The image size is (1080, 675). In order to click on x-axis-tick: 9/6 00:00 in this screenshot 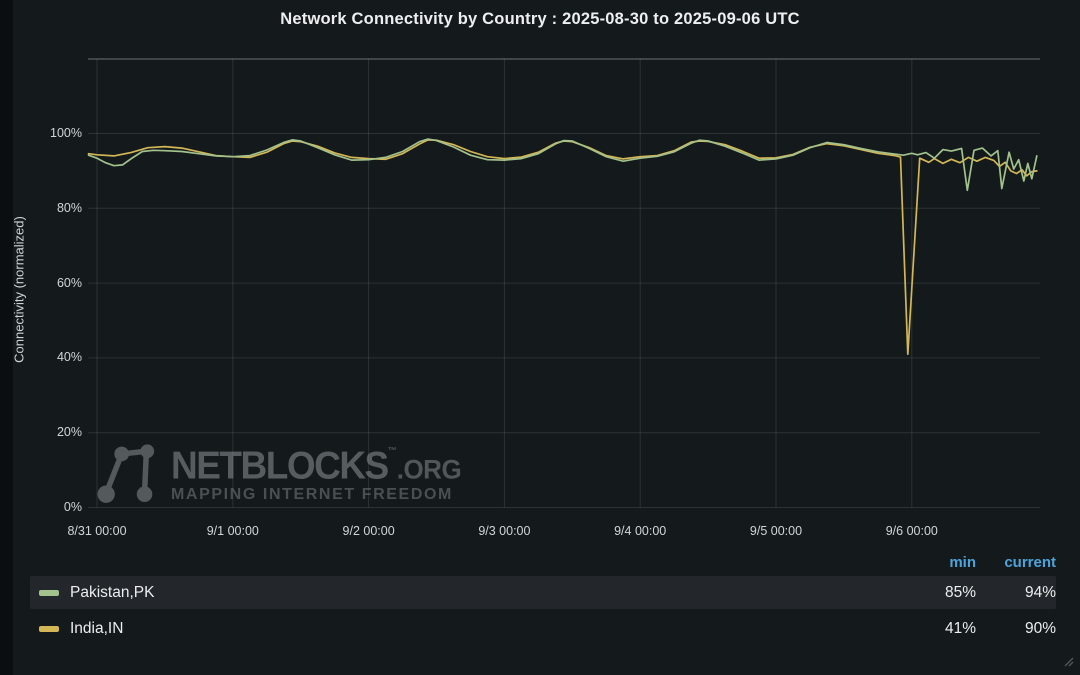, I will do `click(911, 531)`.